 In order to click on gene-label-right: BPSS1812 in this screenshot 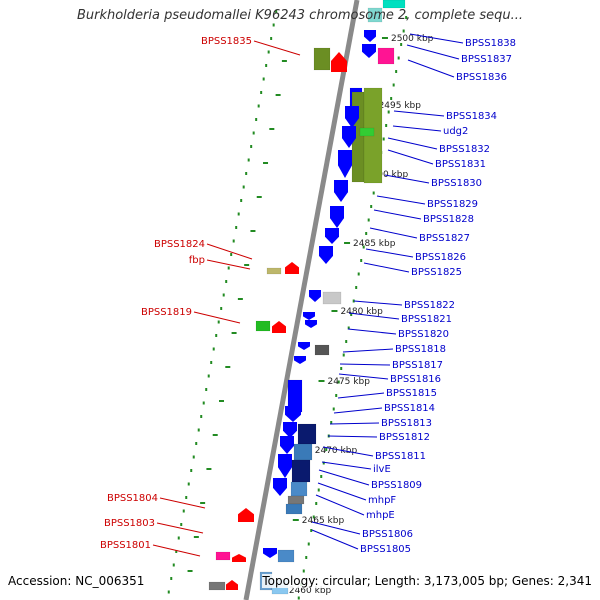, I will do `click(404, 437)`.